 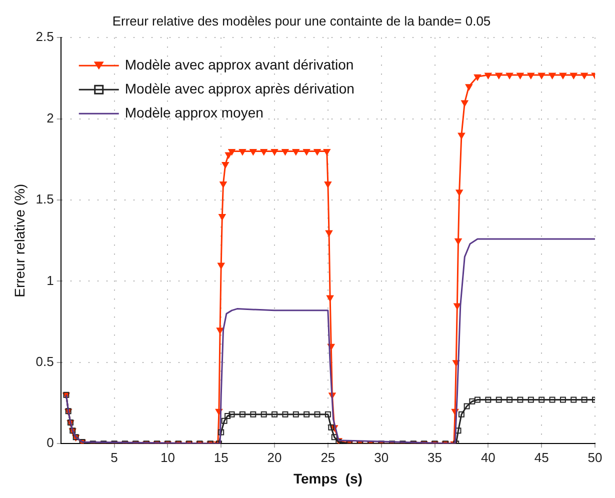 I want to click on y-axis-title: Erreur relative (%), so click(x=19, y=241).